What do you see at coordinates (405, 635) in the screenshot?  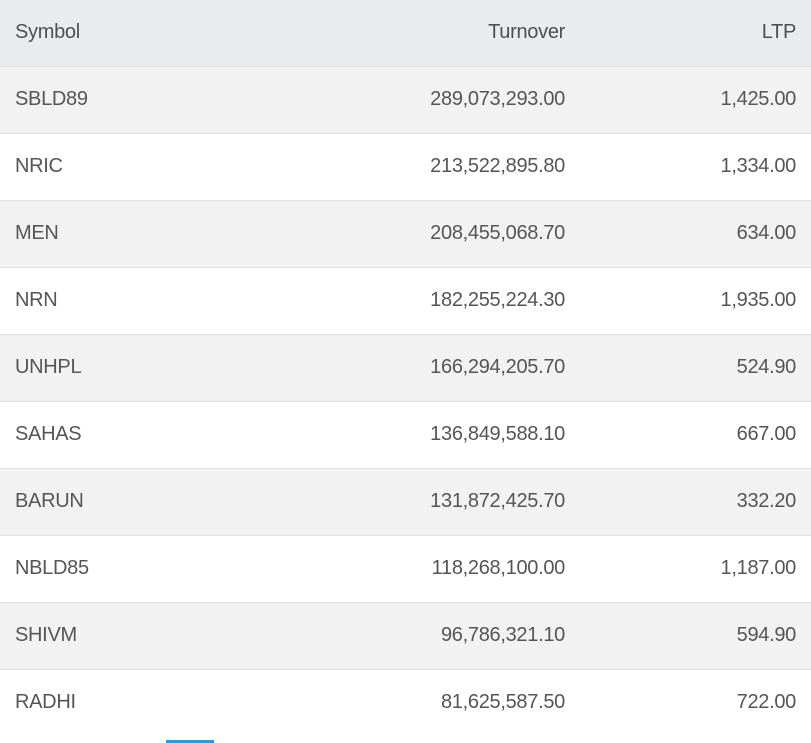 I see `table-row: SHIVM 96,786,321.10 594.90` at bounding box center [405, 635].